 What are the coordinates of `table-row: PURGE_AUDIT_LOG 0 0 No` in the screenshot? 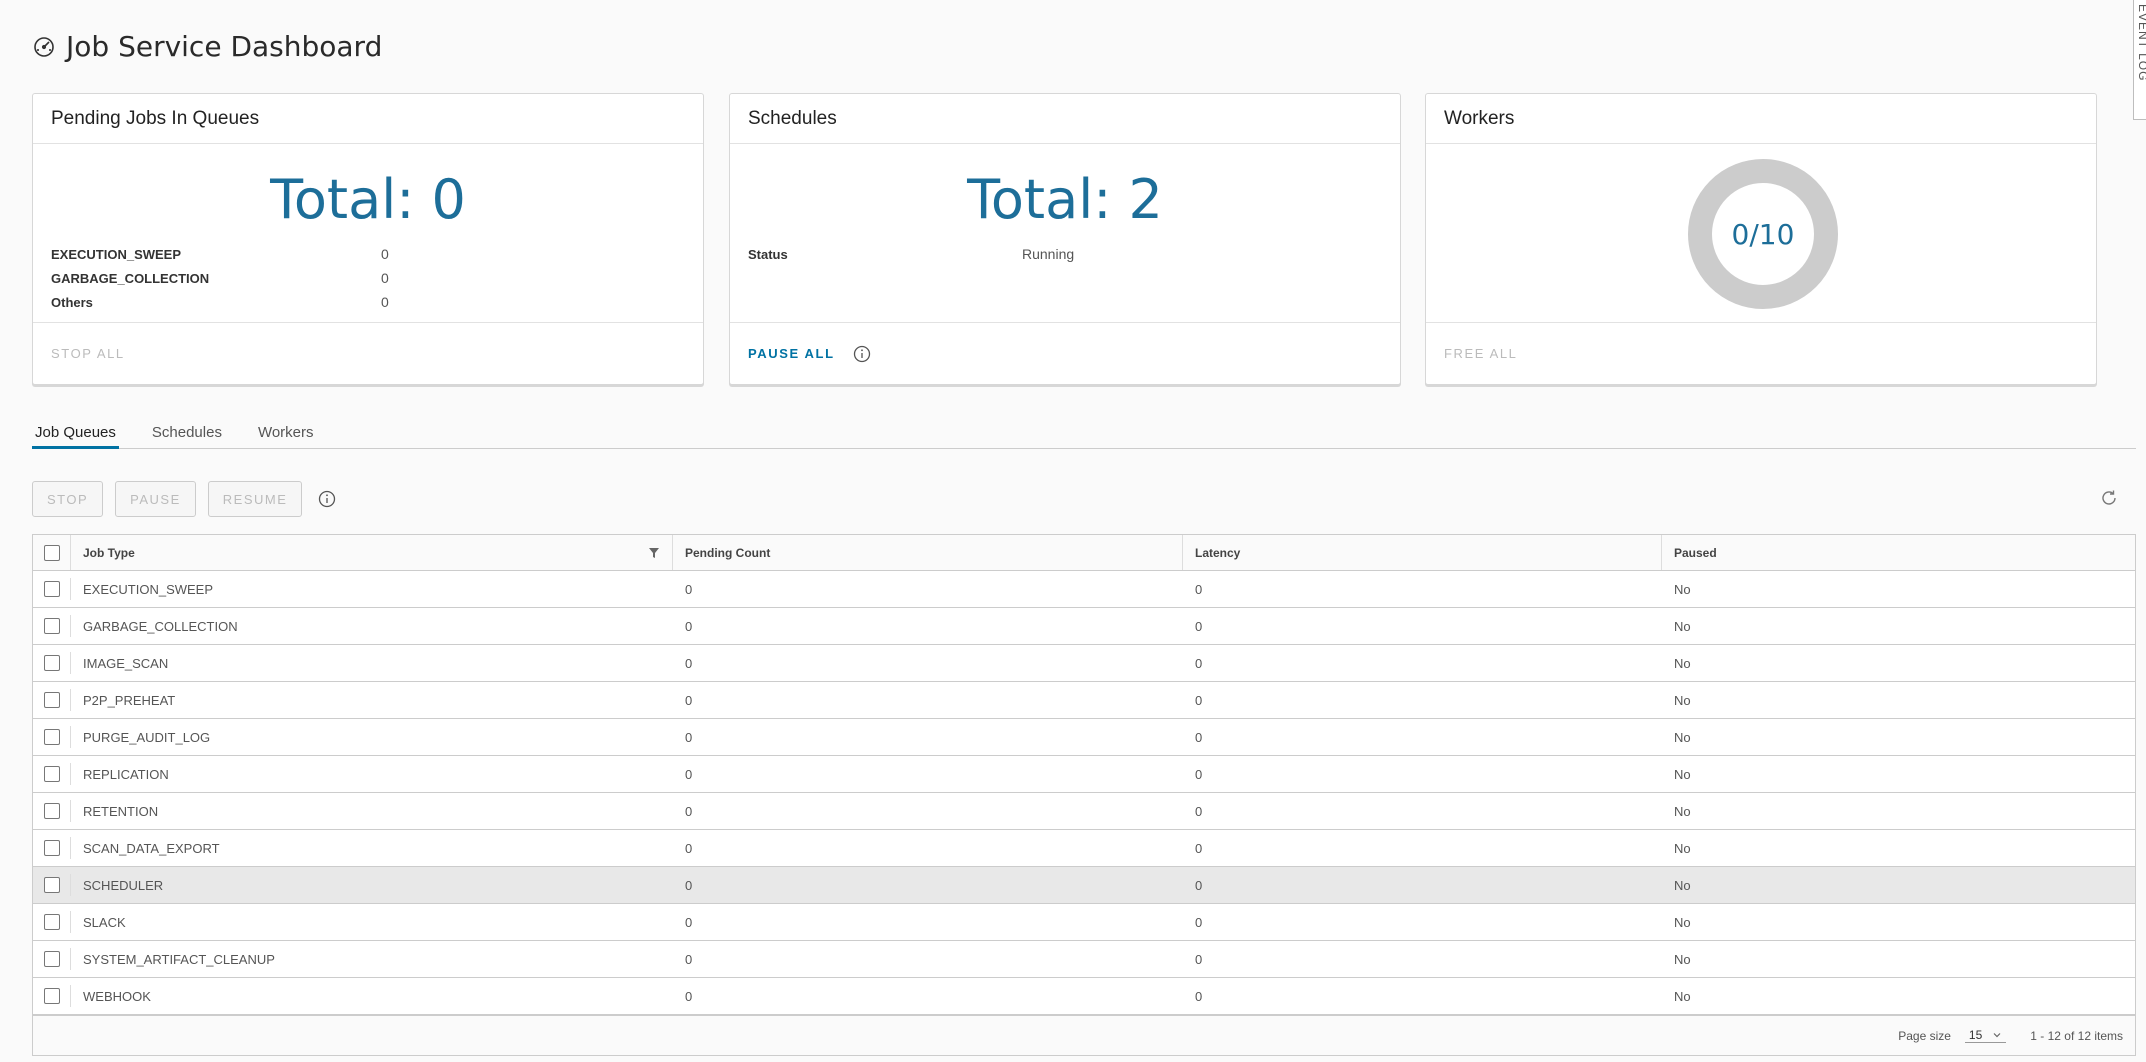 It's located at (1084, 737).